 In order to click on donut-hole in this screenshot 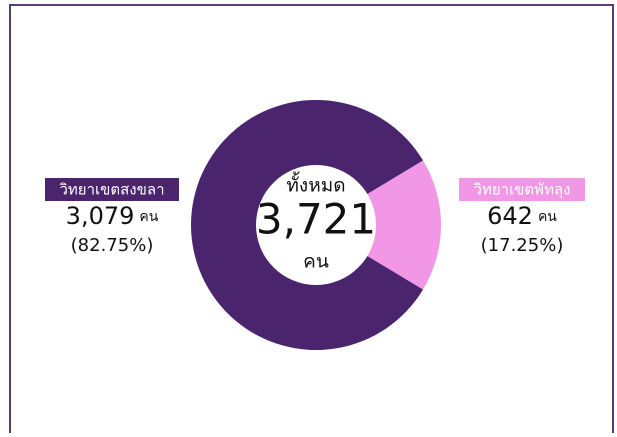, I will do `click(316, 225)`.